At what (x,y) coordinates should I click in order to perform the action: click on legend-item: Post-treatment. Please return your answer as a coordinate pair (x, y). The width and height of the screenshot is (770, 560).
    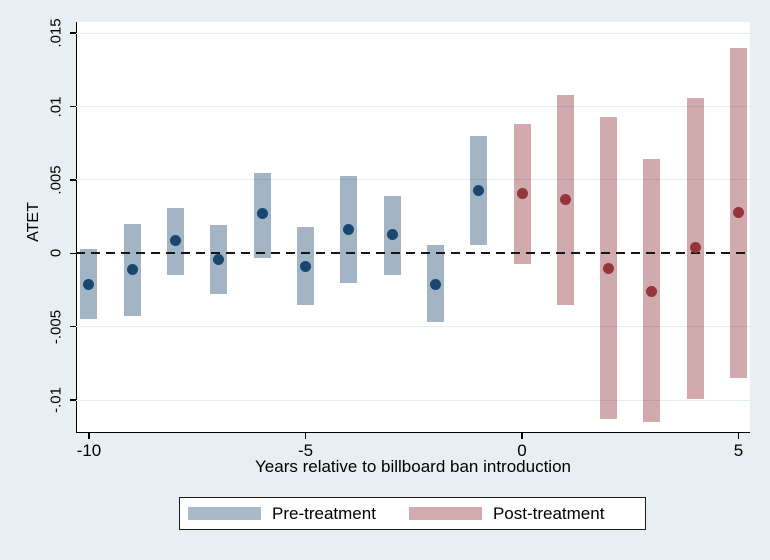
    Looking at the image, I should click on (506, 513).